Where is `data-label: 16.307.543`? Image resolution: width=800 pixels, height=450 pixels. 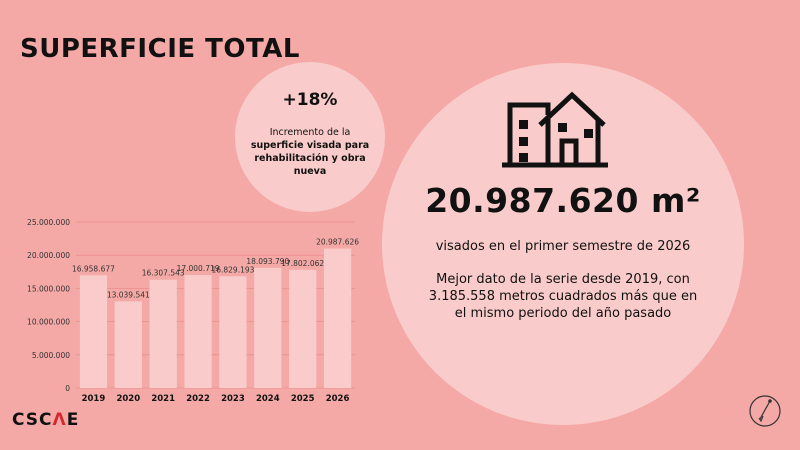 data-label: 16.307.543 is located at coordinates (163, 273).